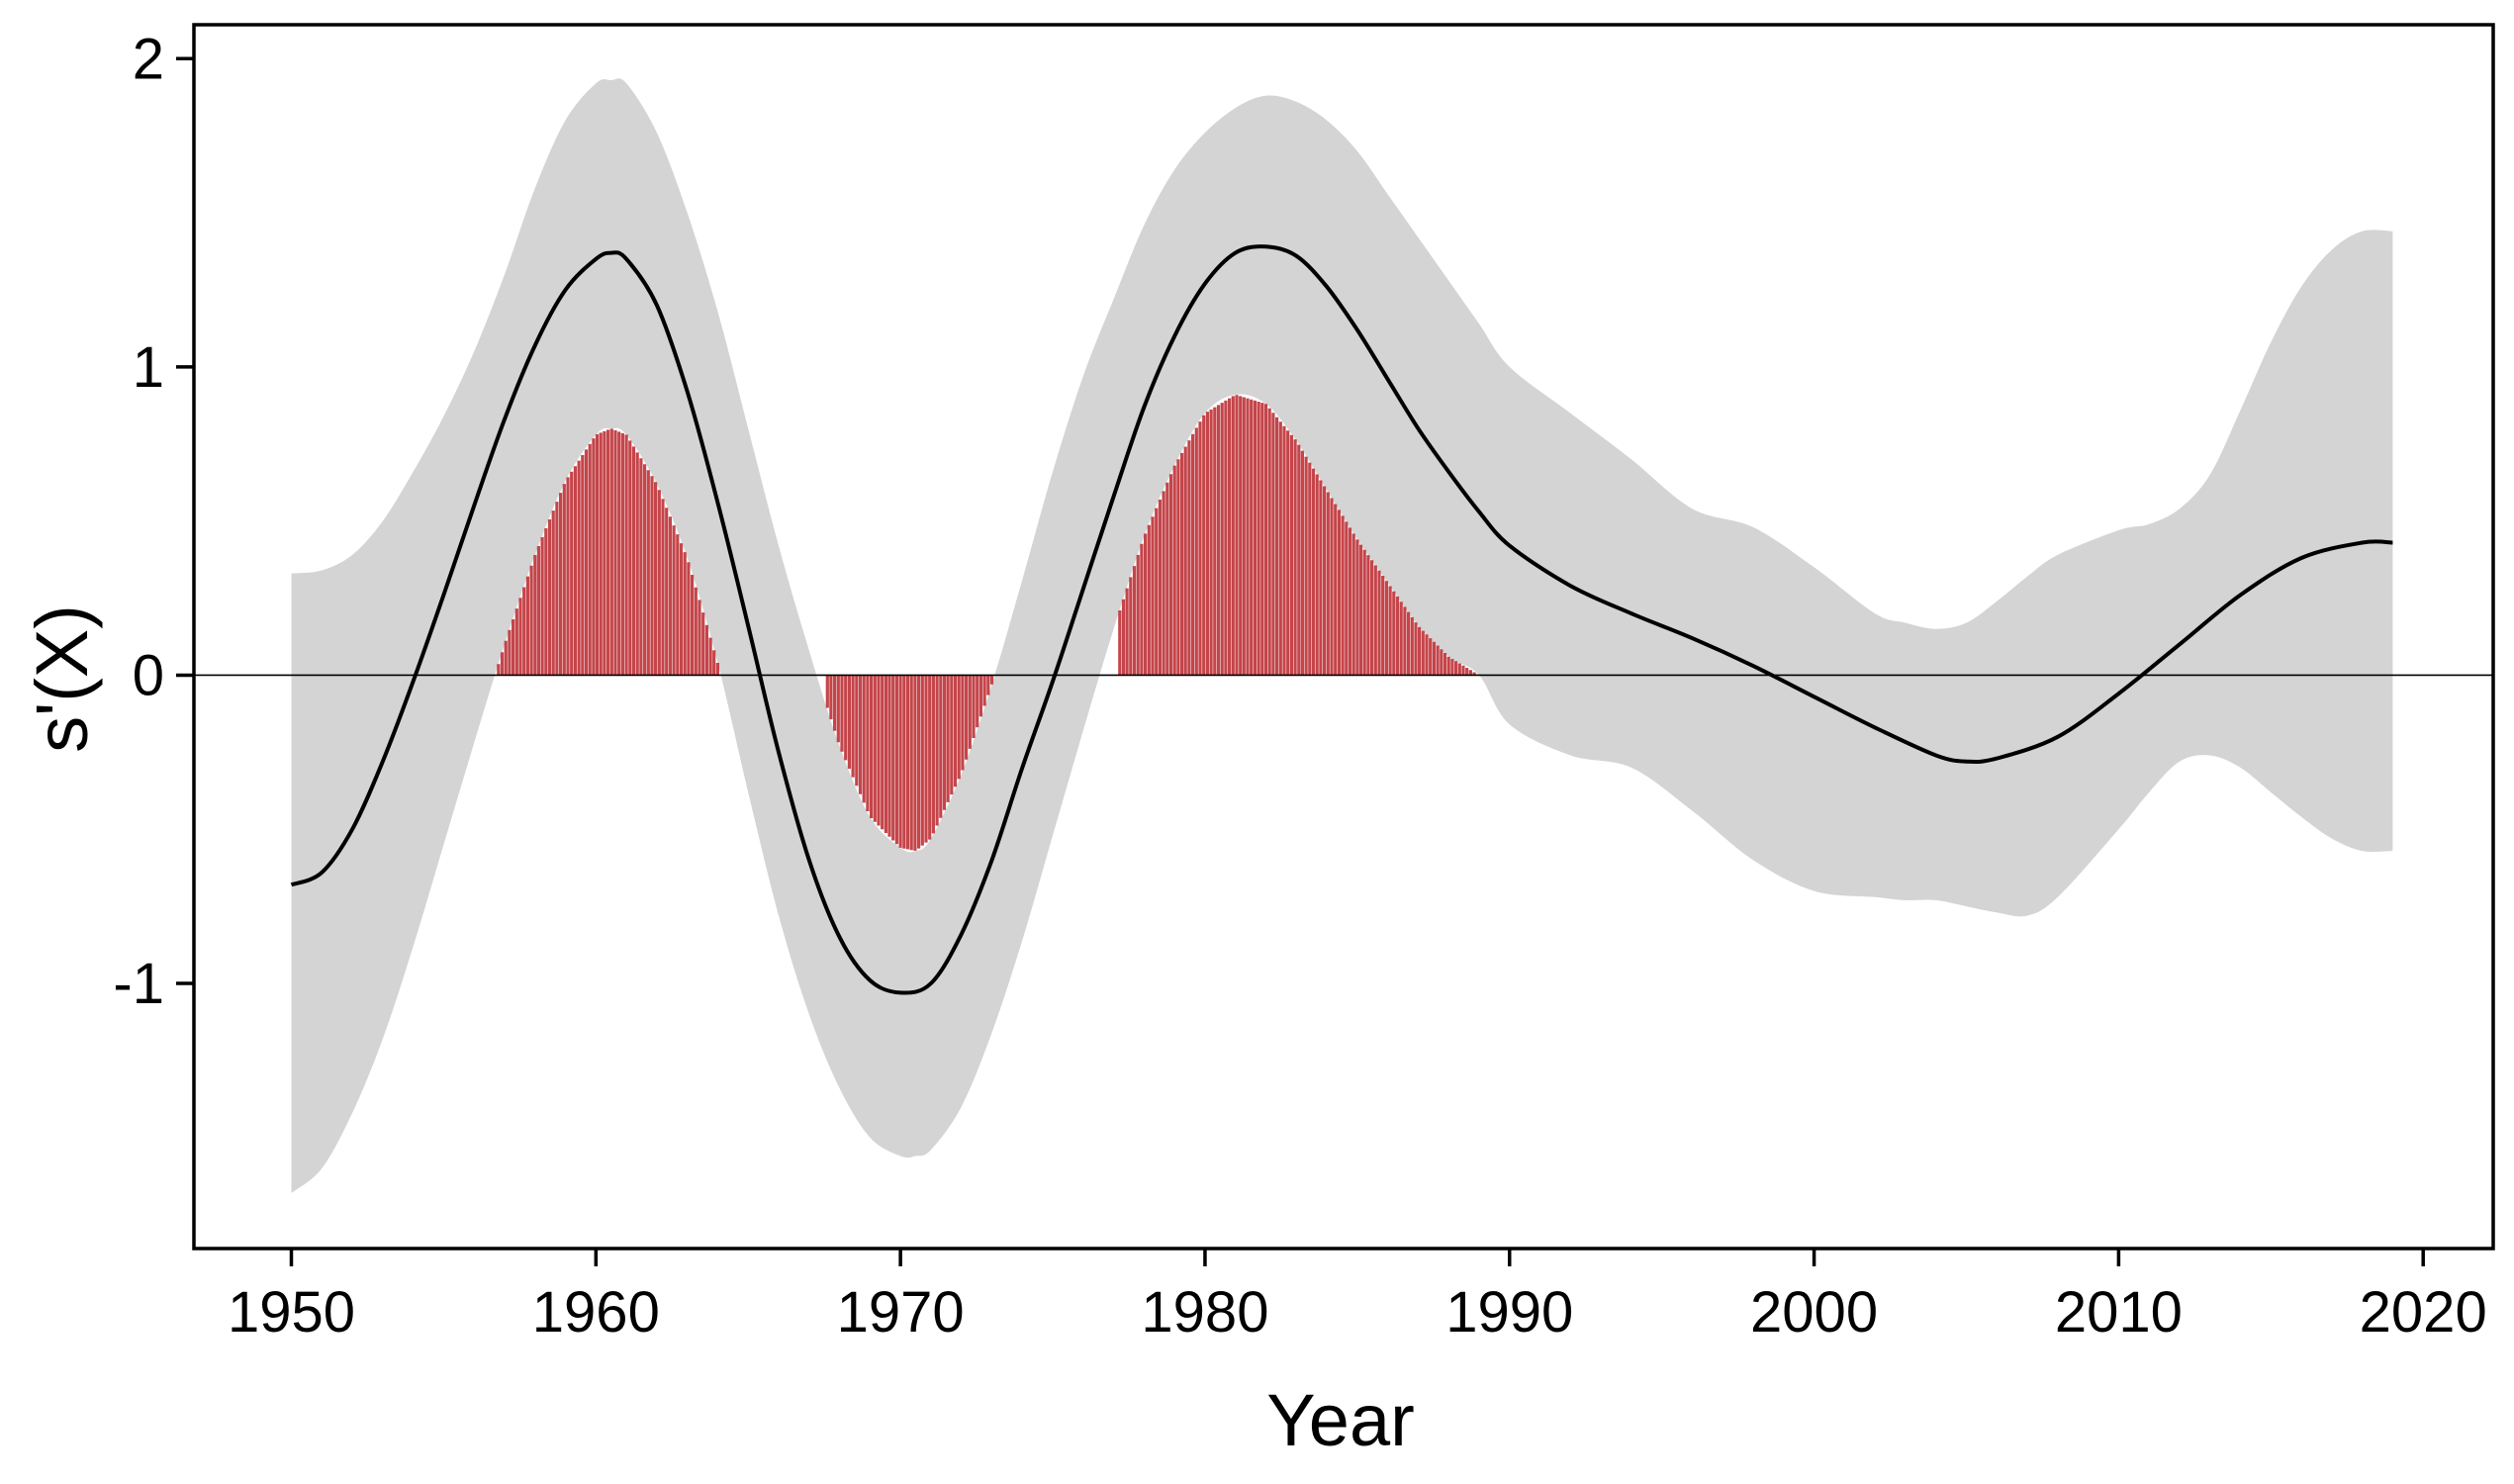  I want to click on y-tick-label: 1, so click(148, 367).